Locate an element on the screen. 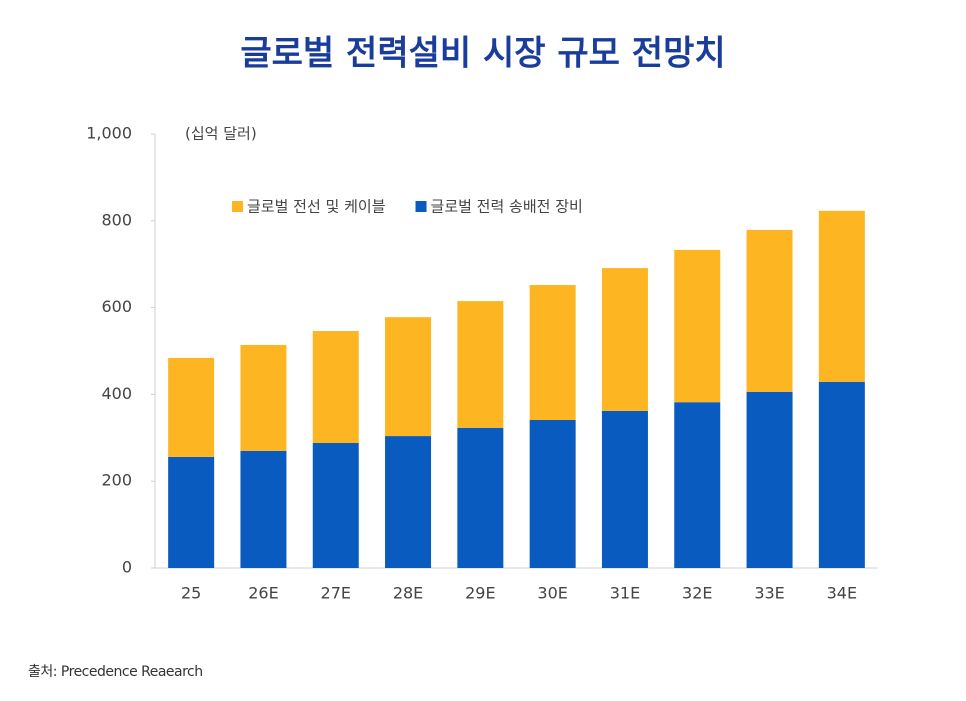  x-tick-label: 26E is located at coordinates (263, 593).